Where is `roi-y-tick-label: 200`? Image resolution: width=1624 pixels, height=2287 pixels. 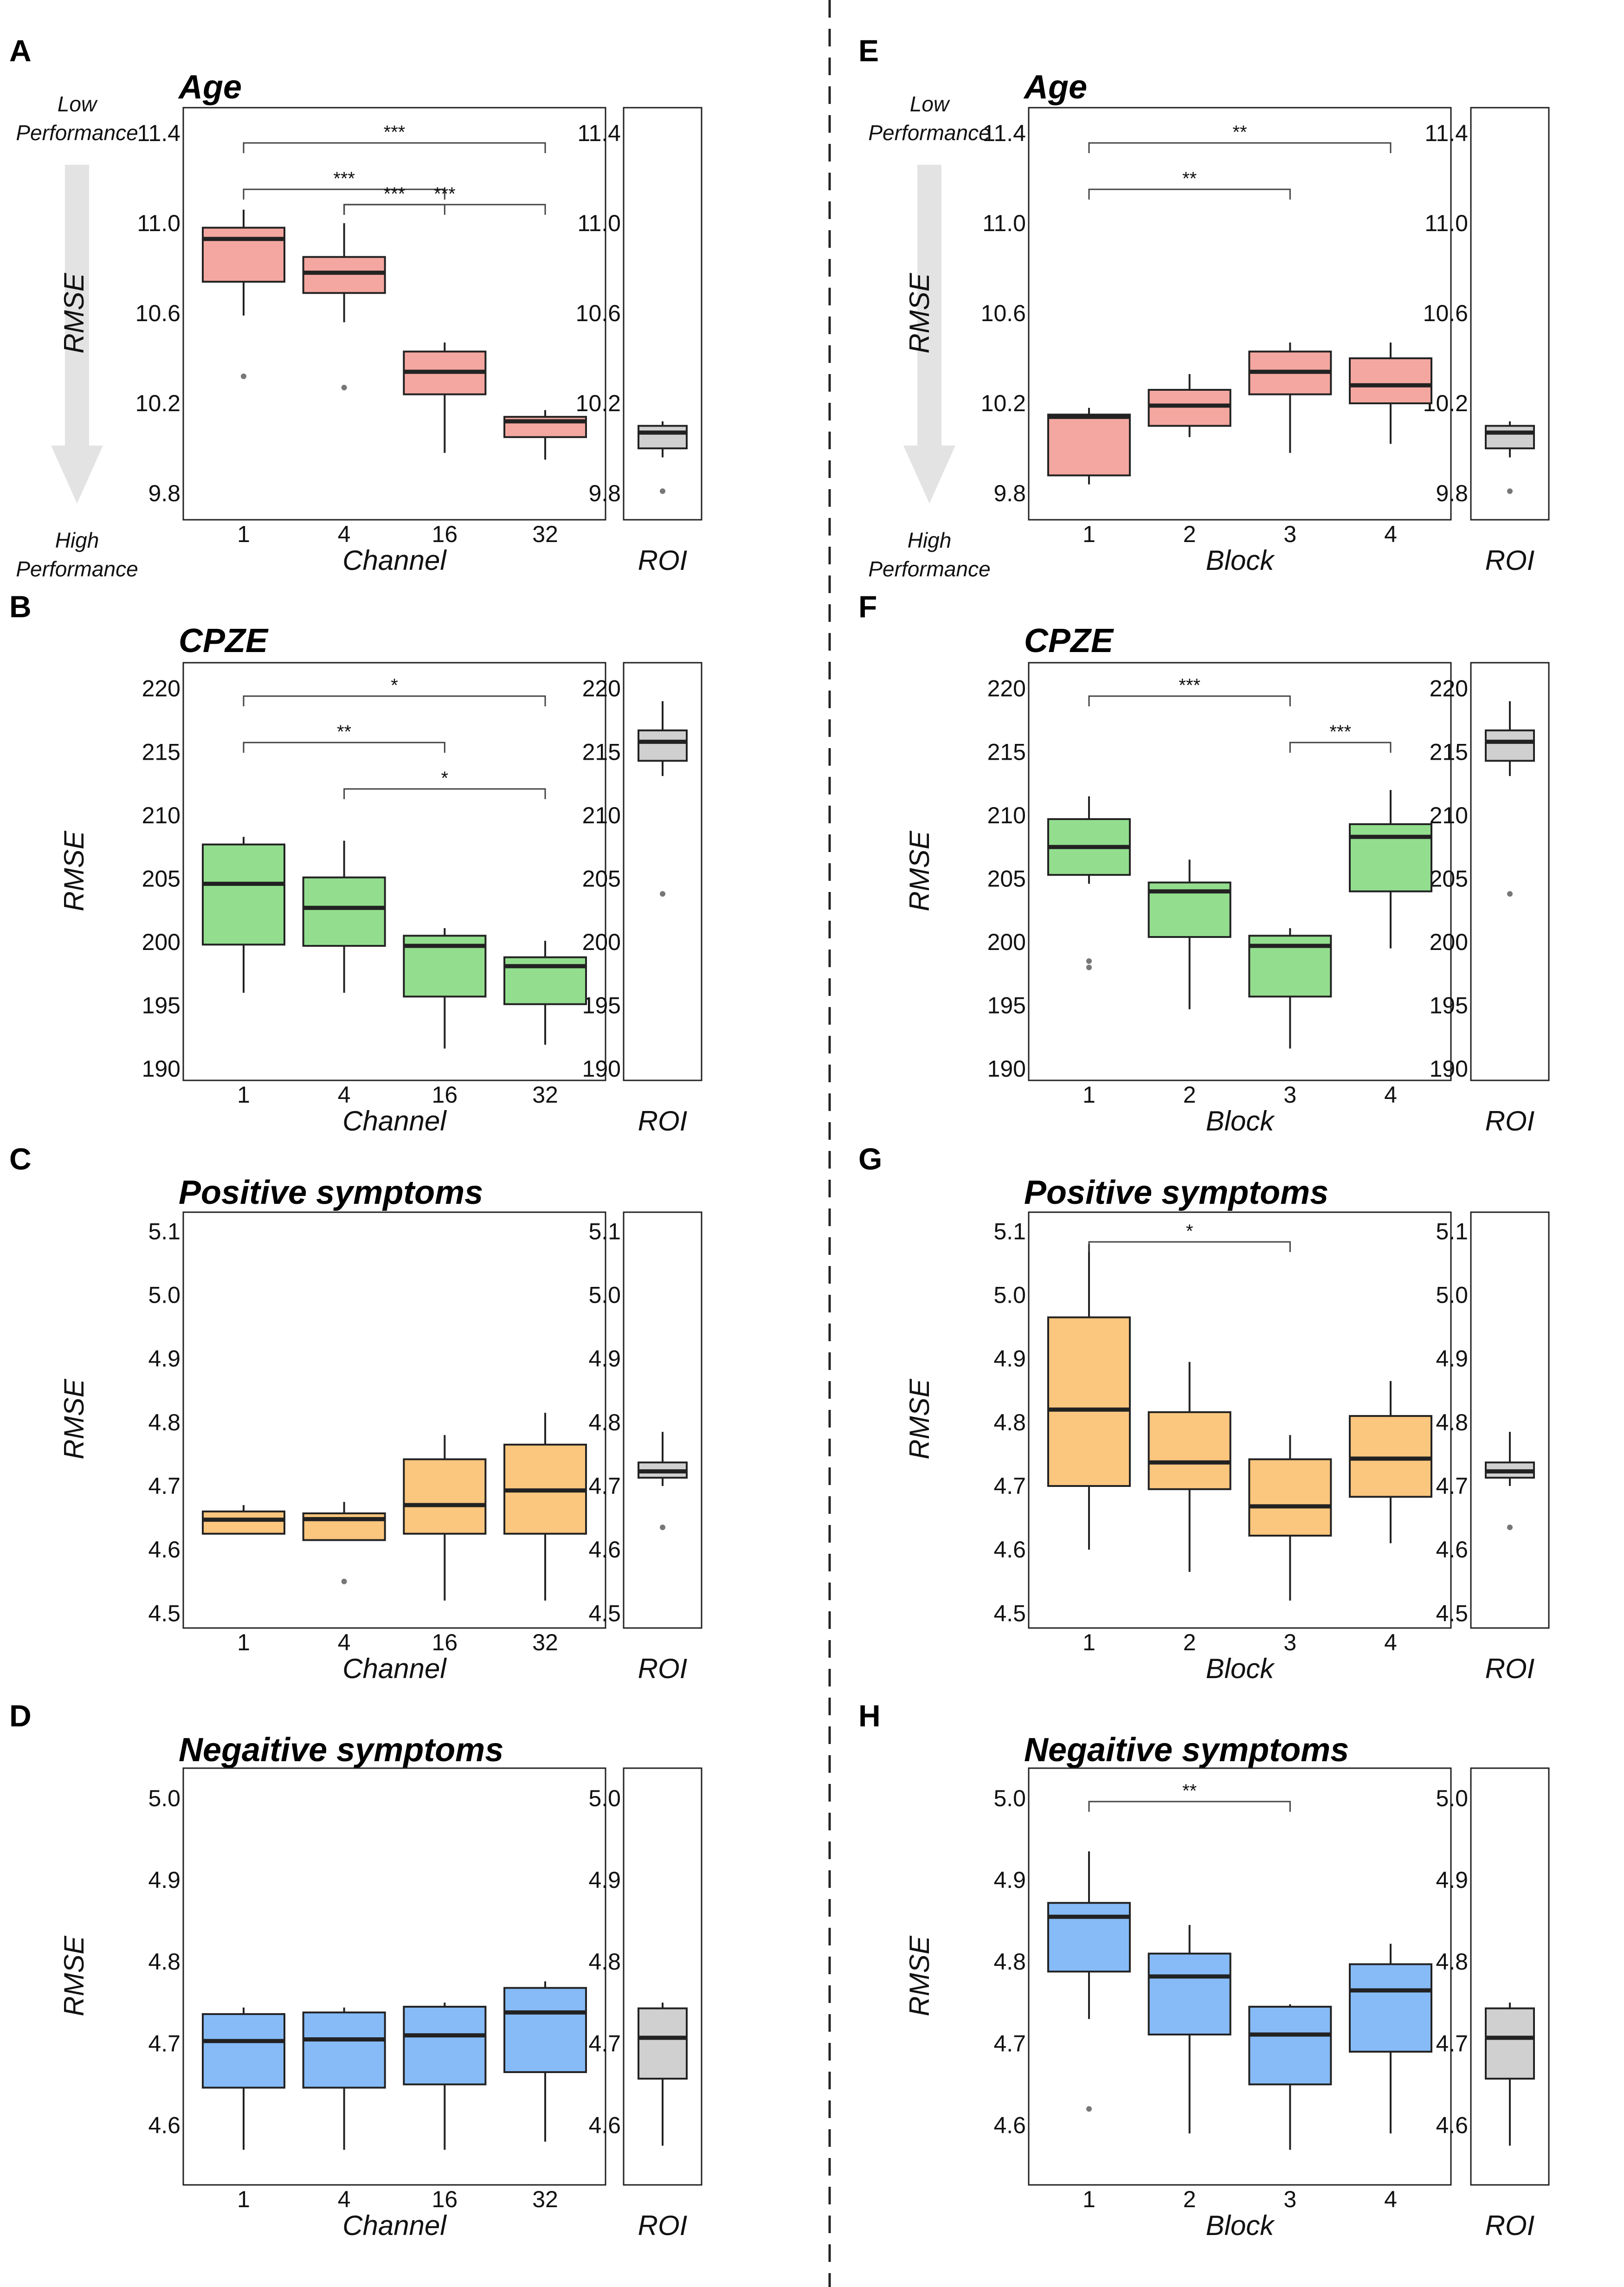
roi-y-tick-label: 200 is located at coordinates (1449, 942).